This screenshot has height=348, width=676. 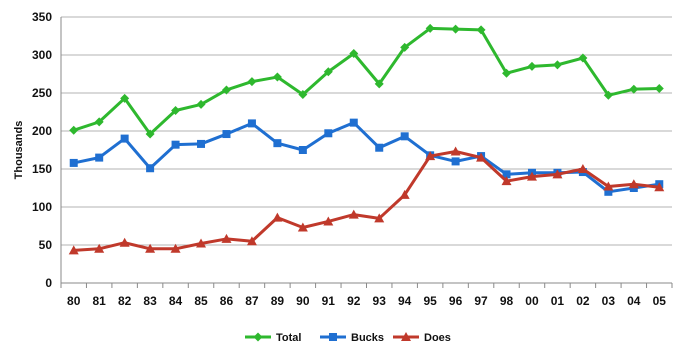 What do you see at coordinates (406, 336) in the screenshot?
I see `legend-marker-does` at bounding box center [406, 336].